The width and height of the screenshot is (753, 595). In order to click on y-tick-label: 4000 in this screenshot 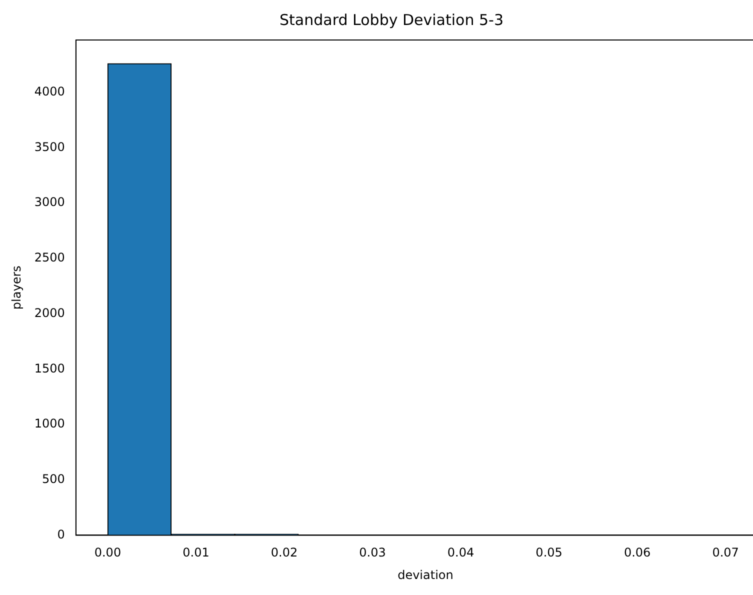, I will do `click(49, 91)`.